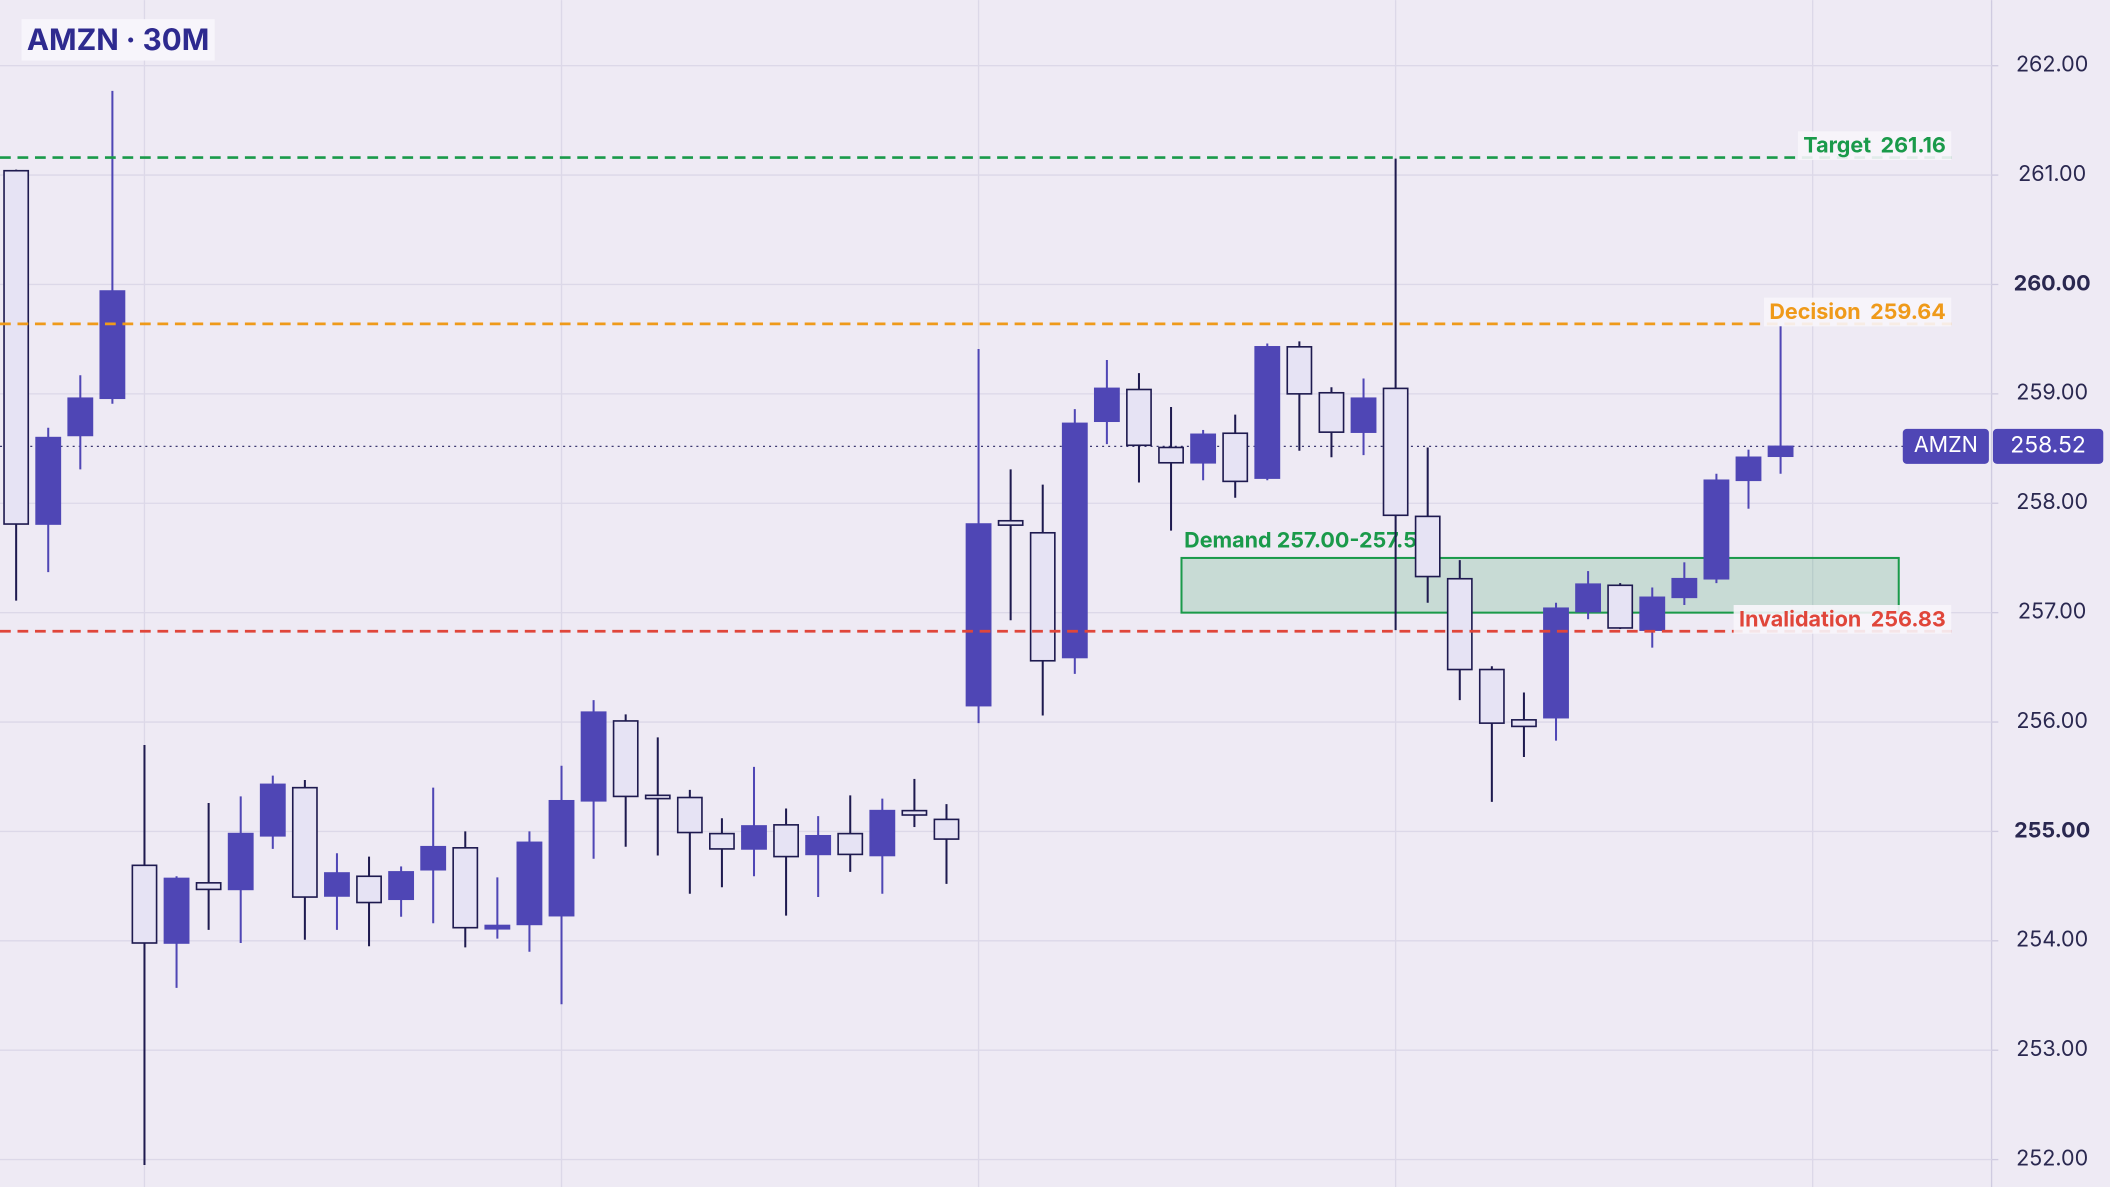  I want to click on symbol-tag: AMZN, so click(1946, 445).